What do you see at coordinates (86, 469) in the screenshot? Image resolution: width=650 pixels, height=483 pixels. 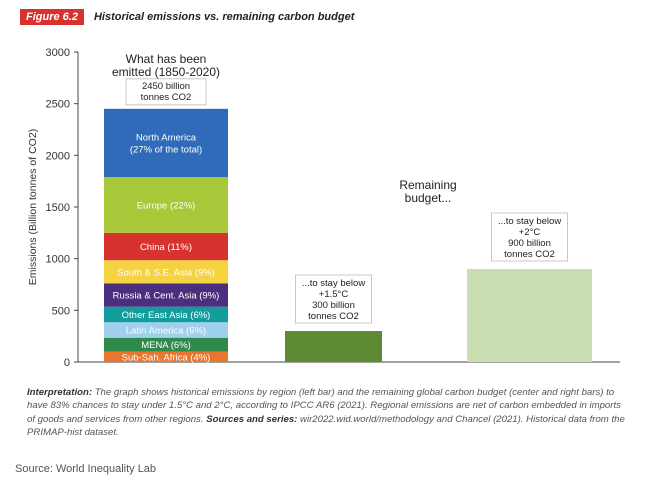 I see `source-line: Source: World Inequality Lab` at bounding box center [86, 469].